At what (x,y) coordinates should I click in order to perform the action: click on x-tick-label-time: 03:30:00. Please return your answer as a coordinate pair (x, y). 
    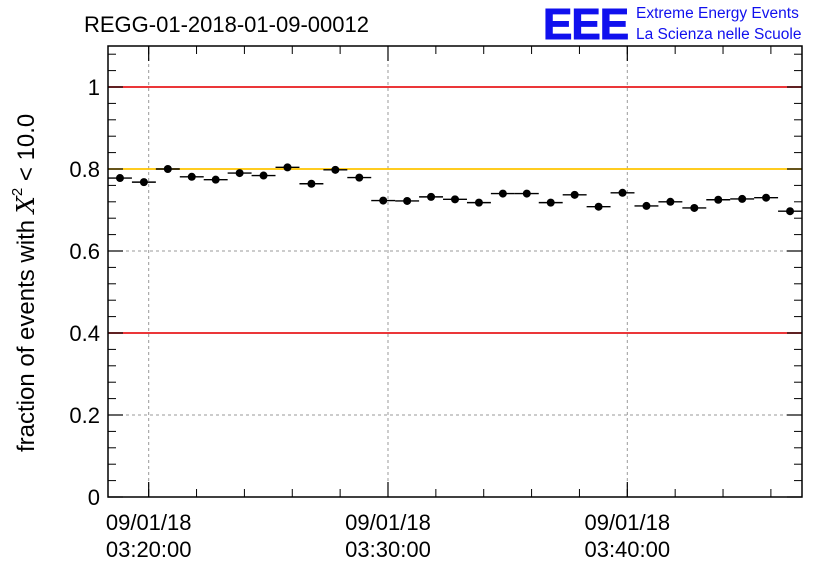
    Looking at the image, I should click on (388, 549).